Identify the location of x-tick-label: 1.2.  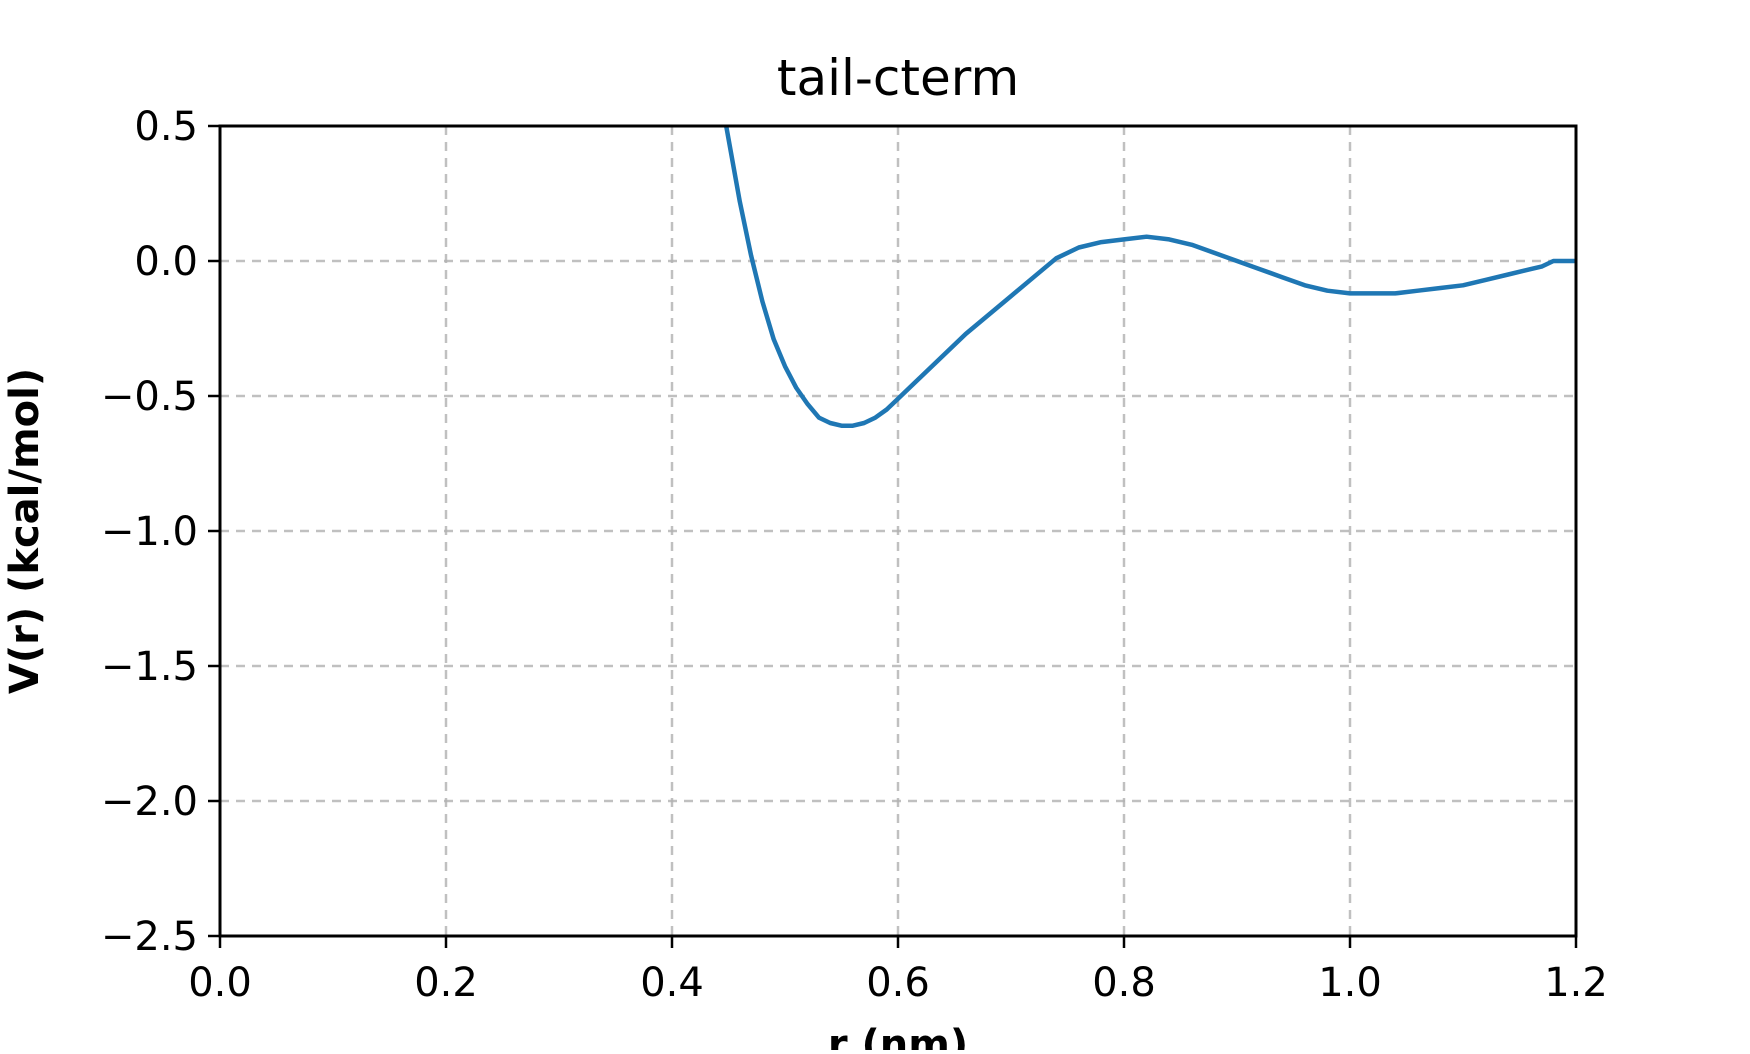
(1576, 983).